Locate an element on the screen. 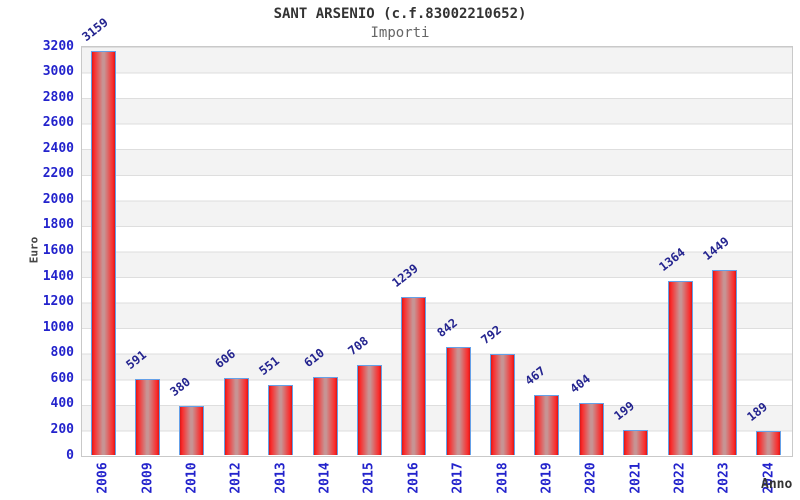  x-tick-2022: 2022 is located at coordinates (680, 478).